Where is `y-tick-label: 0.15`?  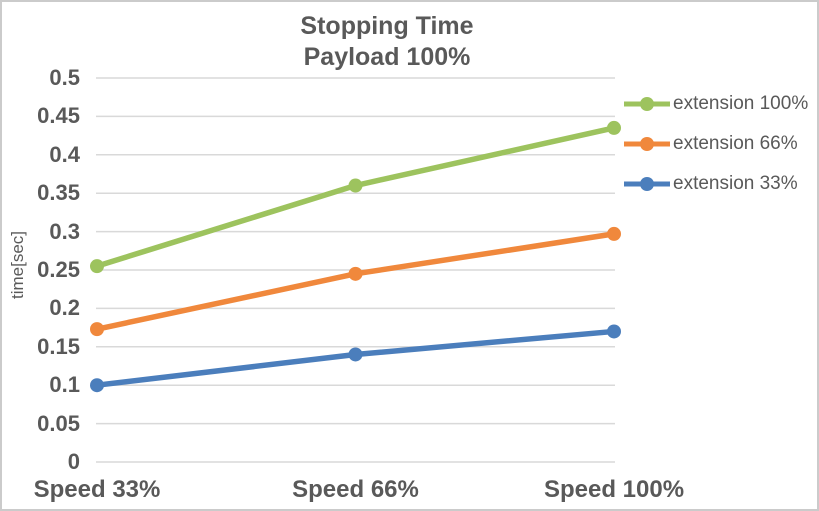
y-tick-label: 0.15 is located at coordinates (58, 346).